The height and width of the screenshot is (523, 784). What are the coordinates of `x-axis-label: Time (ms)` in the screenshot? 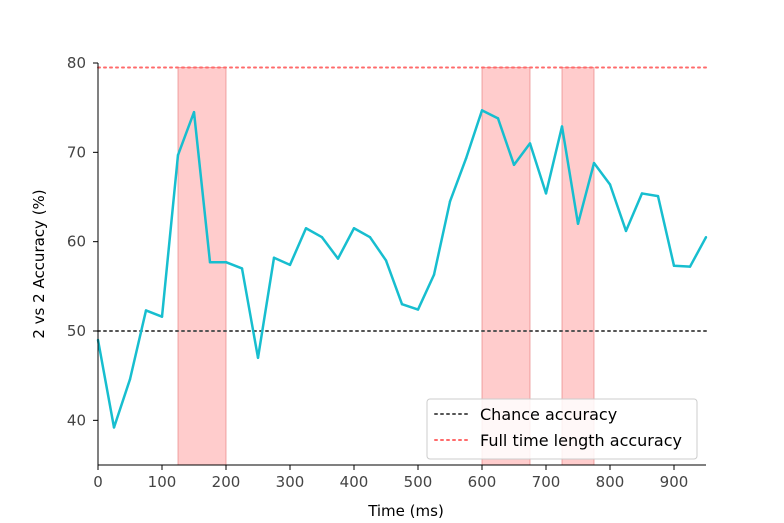 It's located at (405, 511).